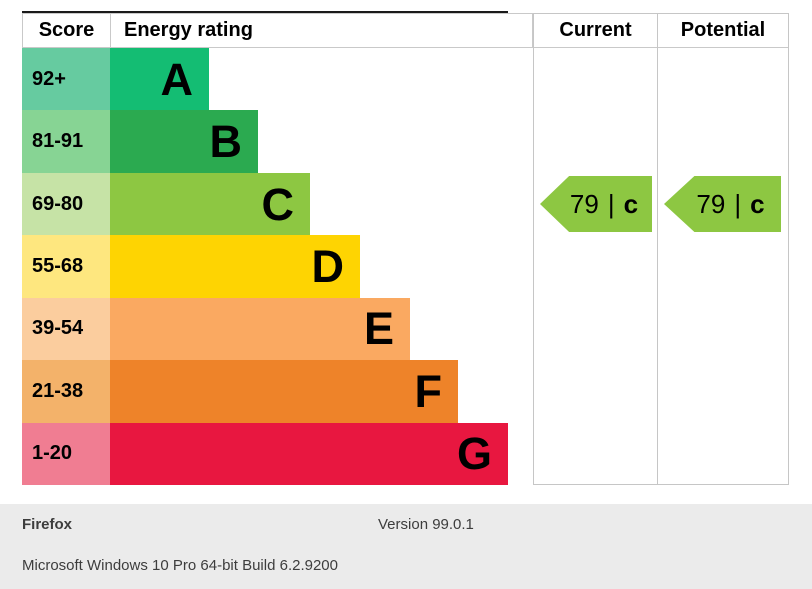 This screenshot has width=812, height=589. What do you see at coordinates (278, 204) in the screenshot?
I see `band-letter: C` at bounding box center [278, 204].